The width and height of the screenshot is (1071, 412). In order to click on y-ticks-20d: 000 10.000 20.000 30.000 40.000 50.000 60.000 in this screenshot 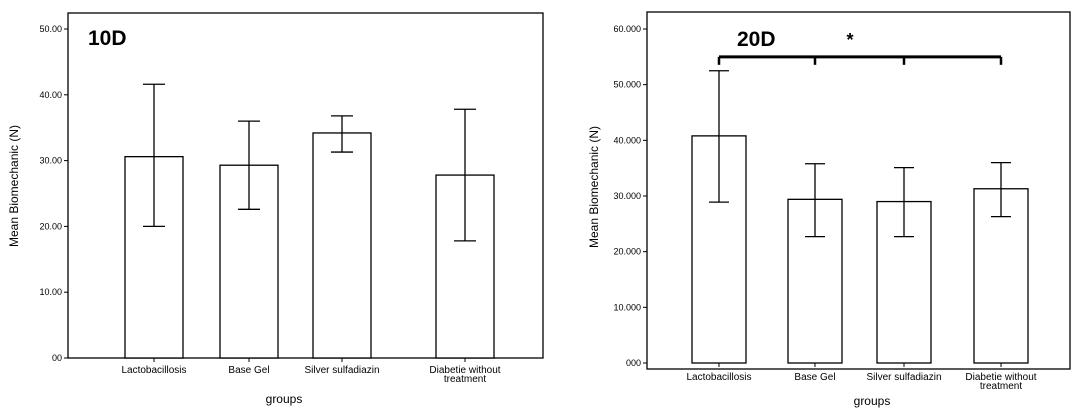, I will do `click(630, 196)`.